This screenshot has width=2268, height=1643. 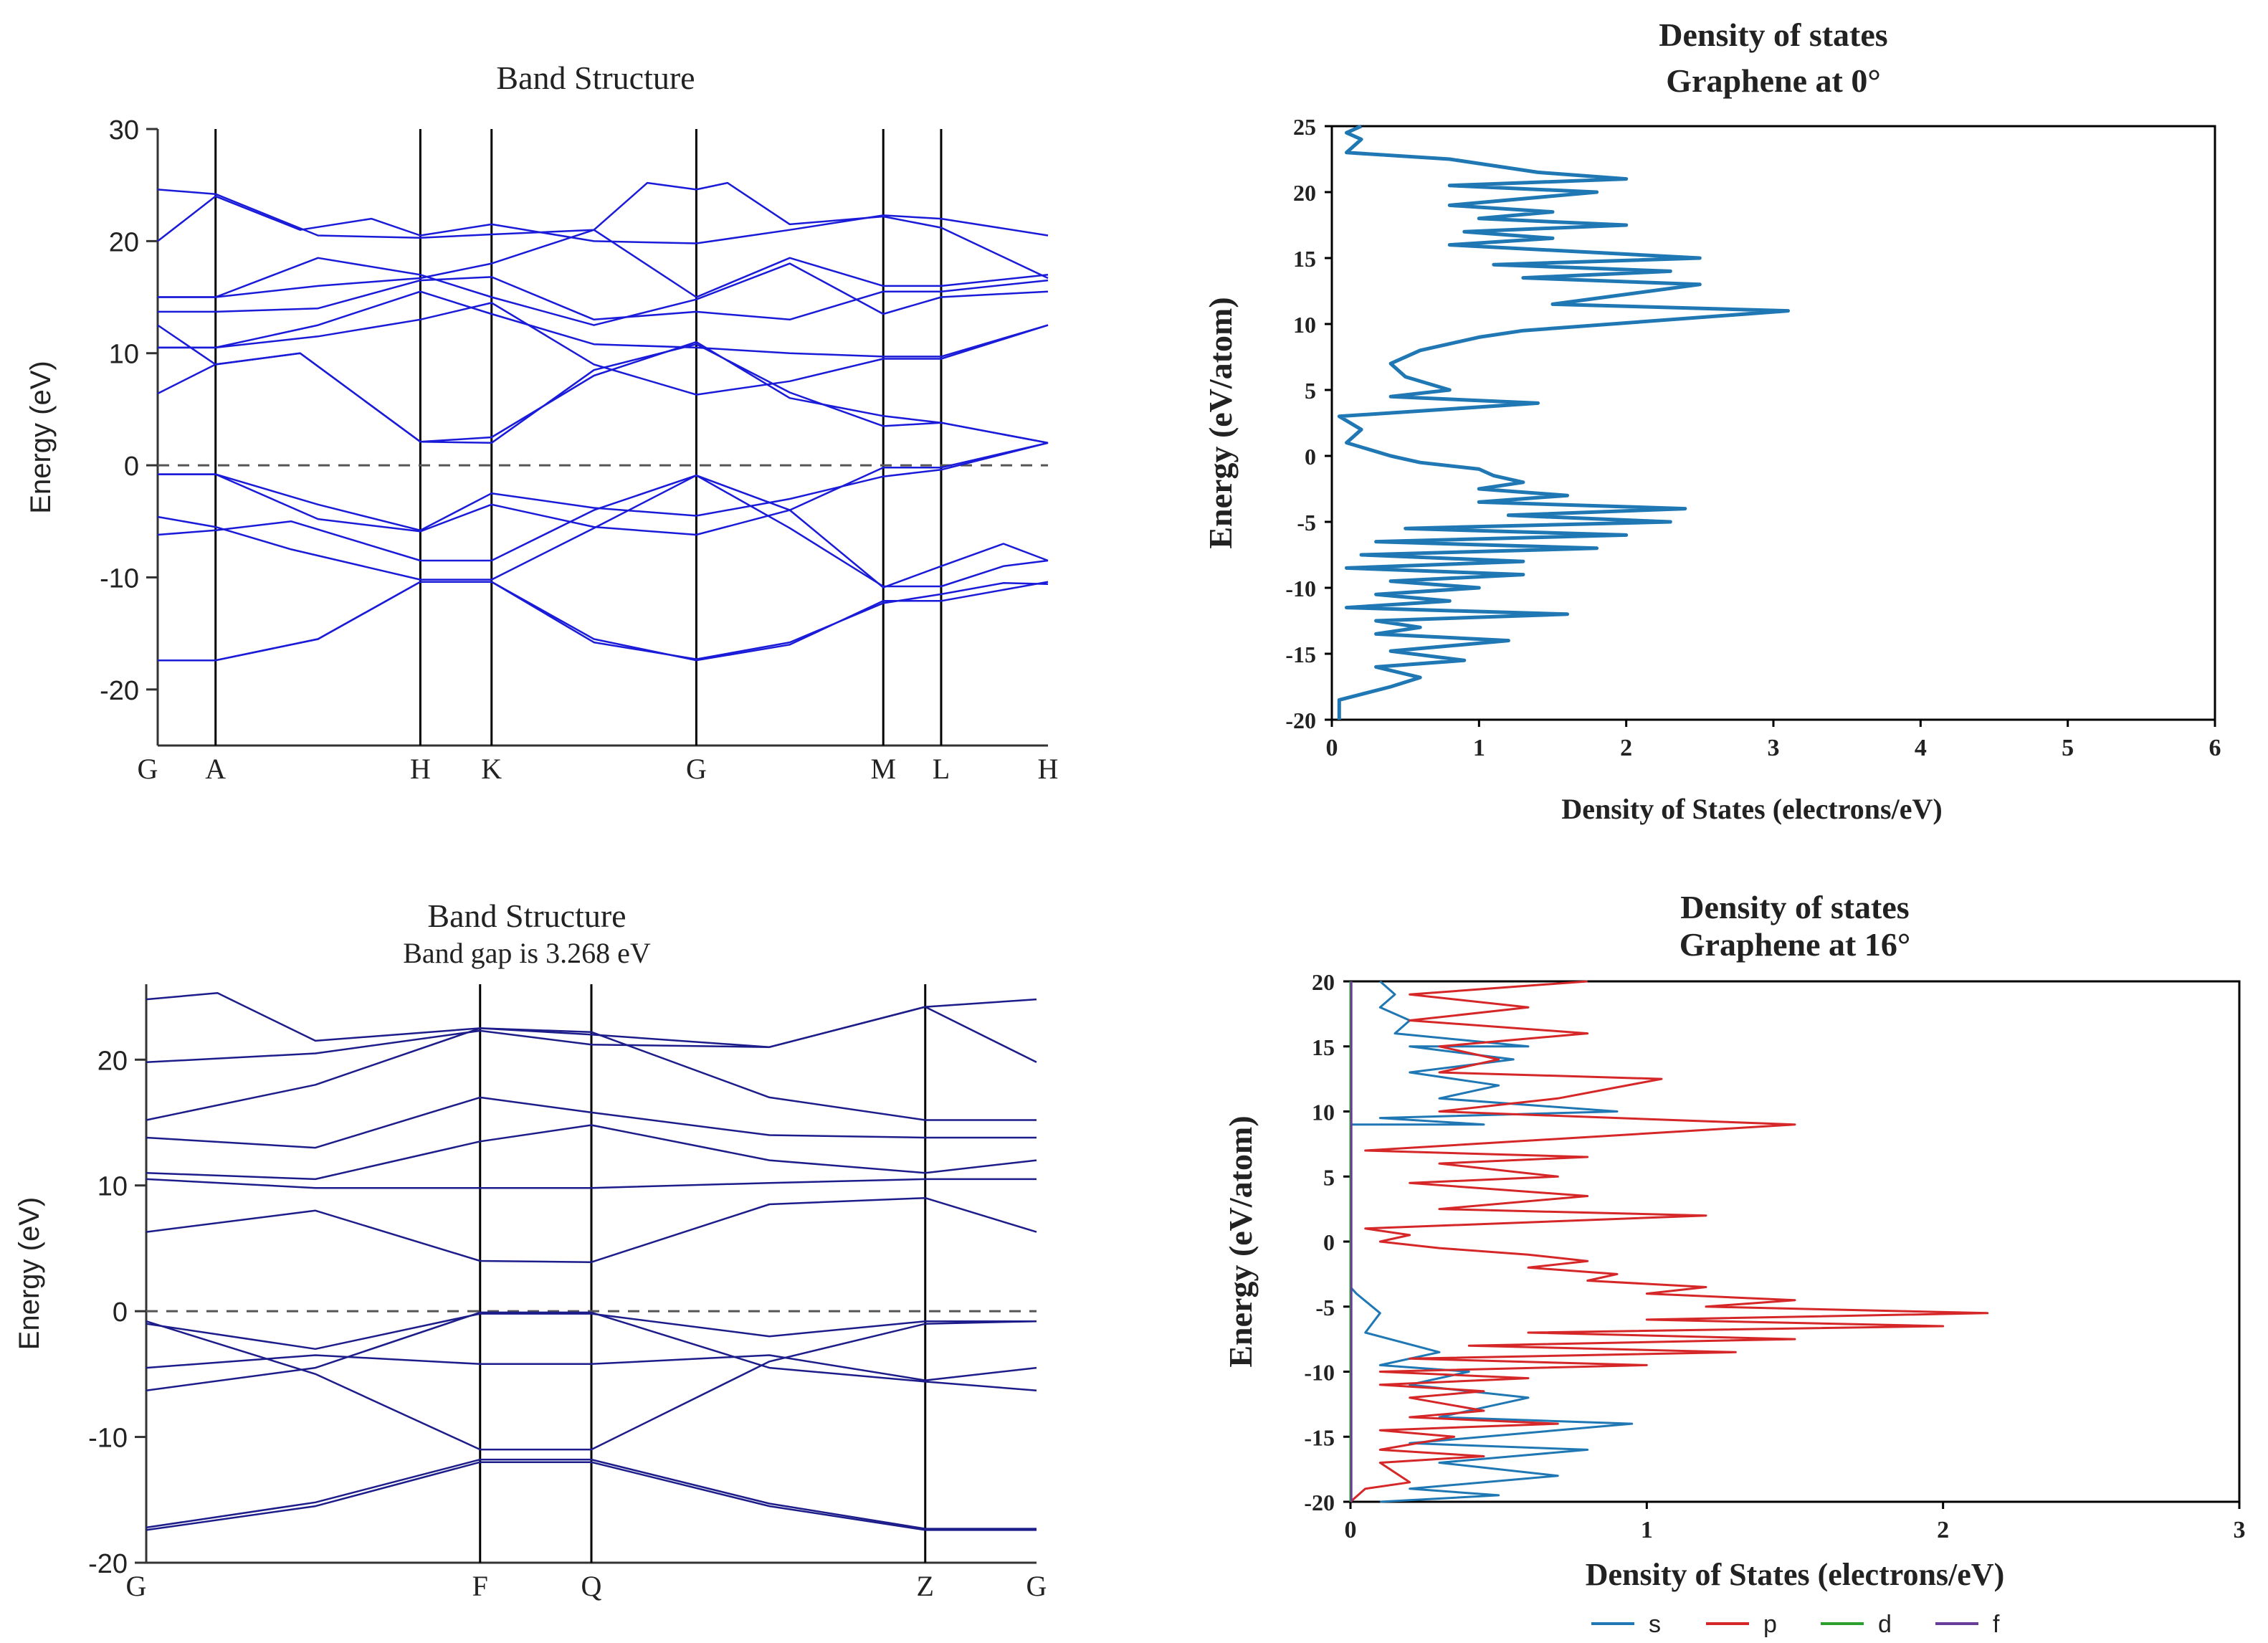 I want to click on y-tick-label: 15, so click(x=1304, y=259).